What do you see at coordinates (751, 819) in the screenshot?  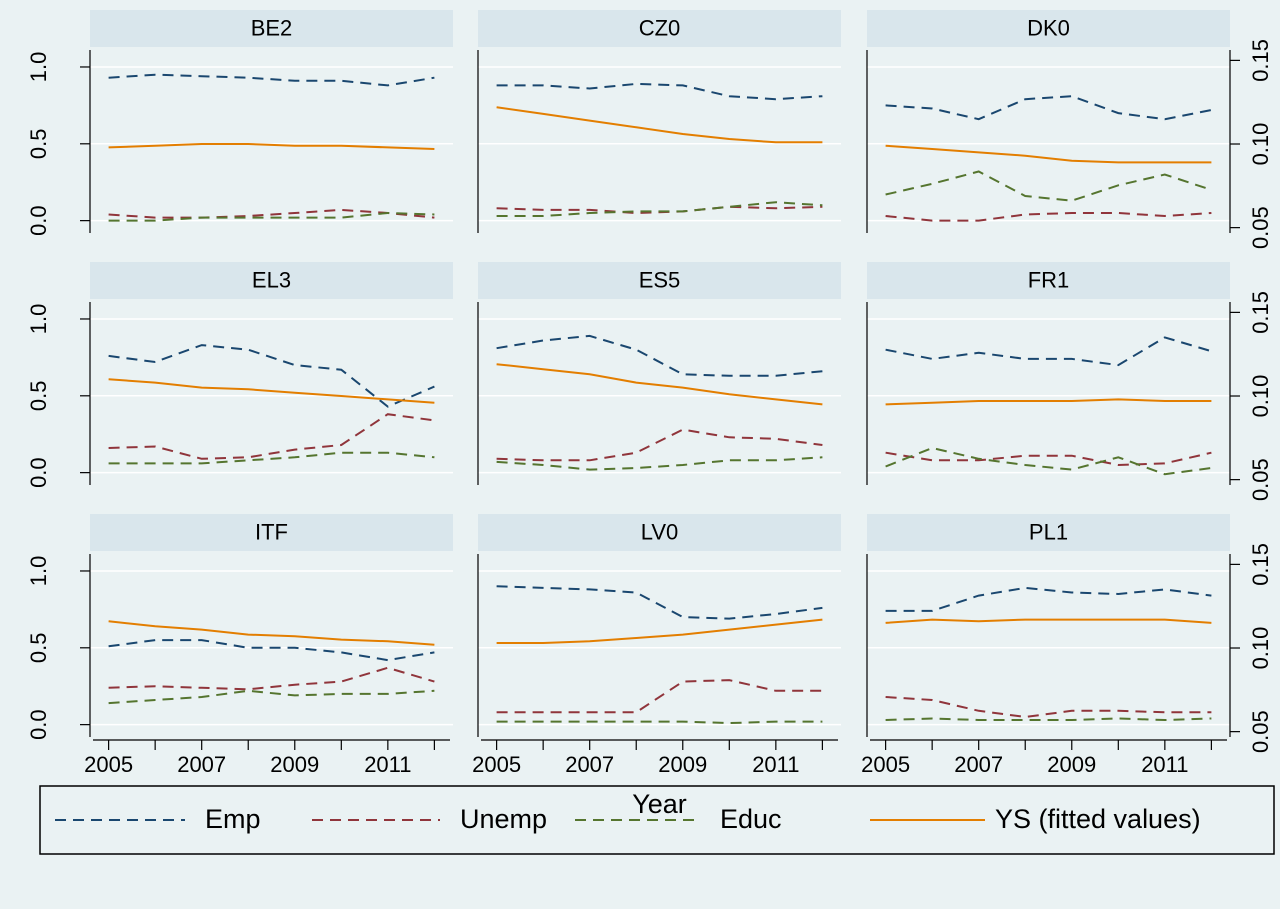 I see `legend-label: Educ` at bounding box center [751, 819].